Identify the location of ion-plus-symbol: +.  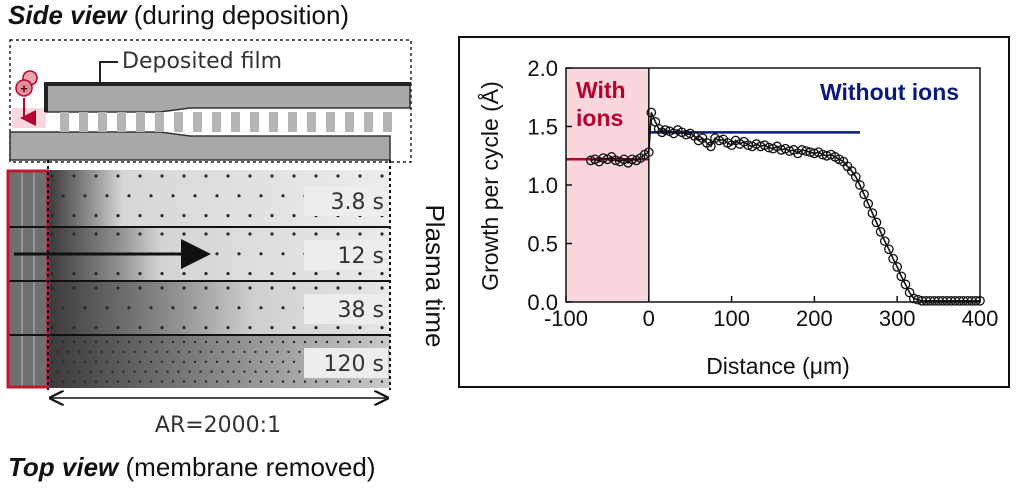
(24, 88).